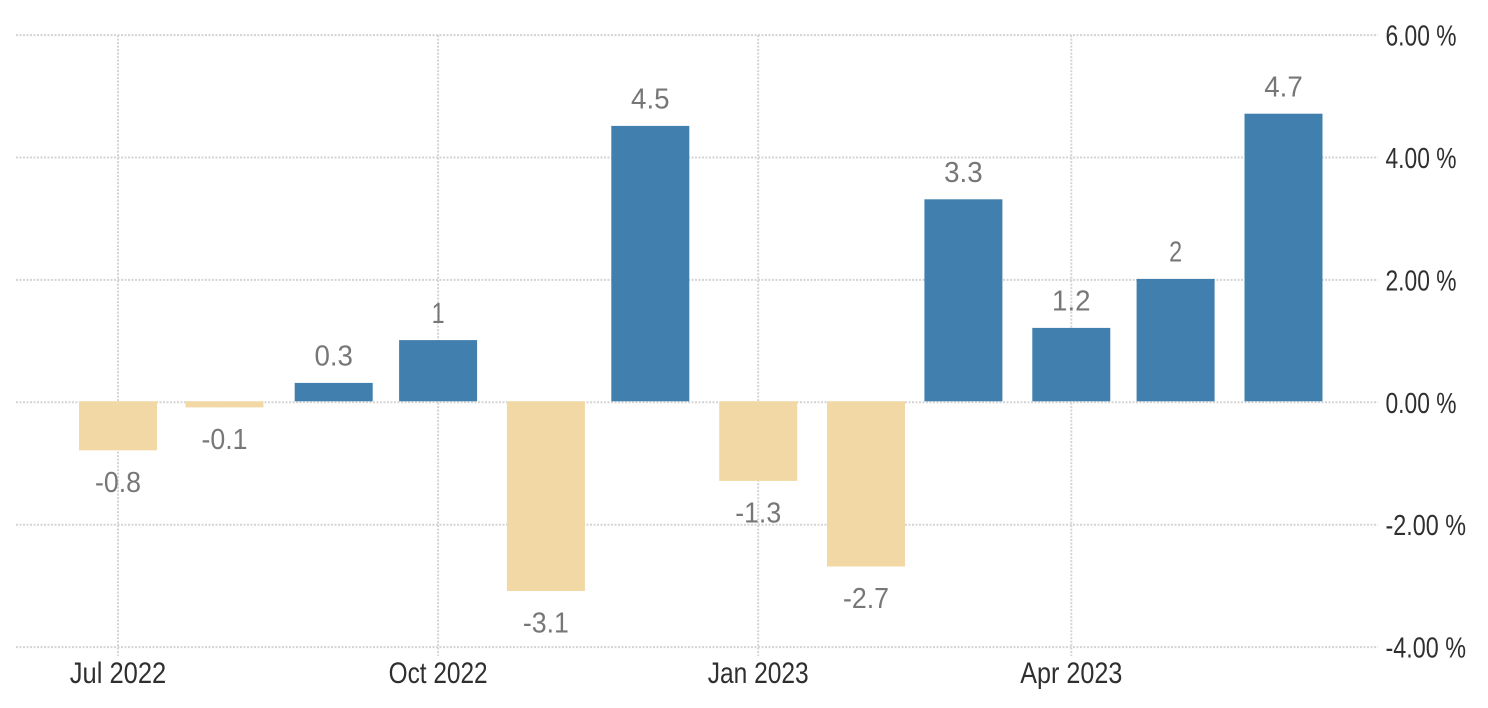 The width and height of the screenshot is (1488, 708). Describe the element at coordinates (1421, 159) in the screenshot. I see `svg-text: 4.00 %` at that location.